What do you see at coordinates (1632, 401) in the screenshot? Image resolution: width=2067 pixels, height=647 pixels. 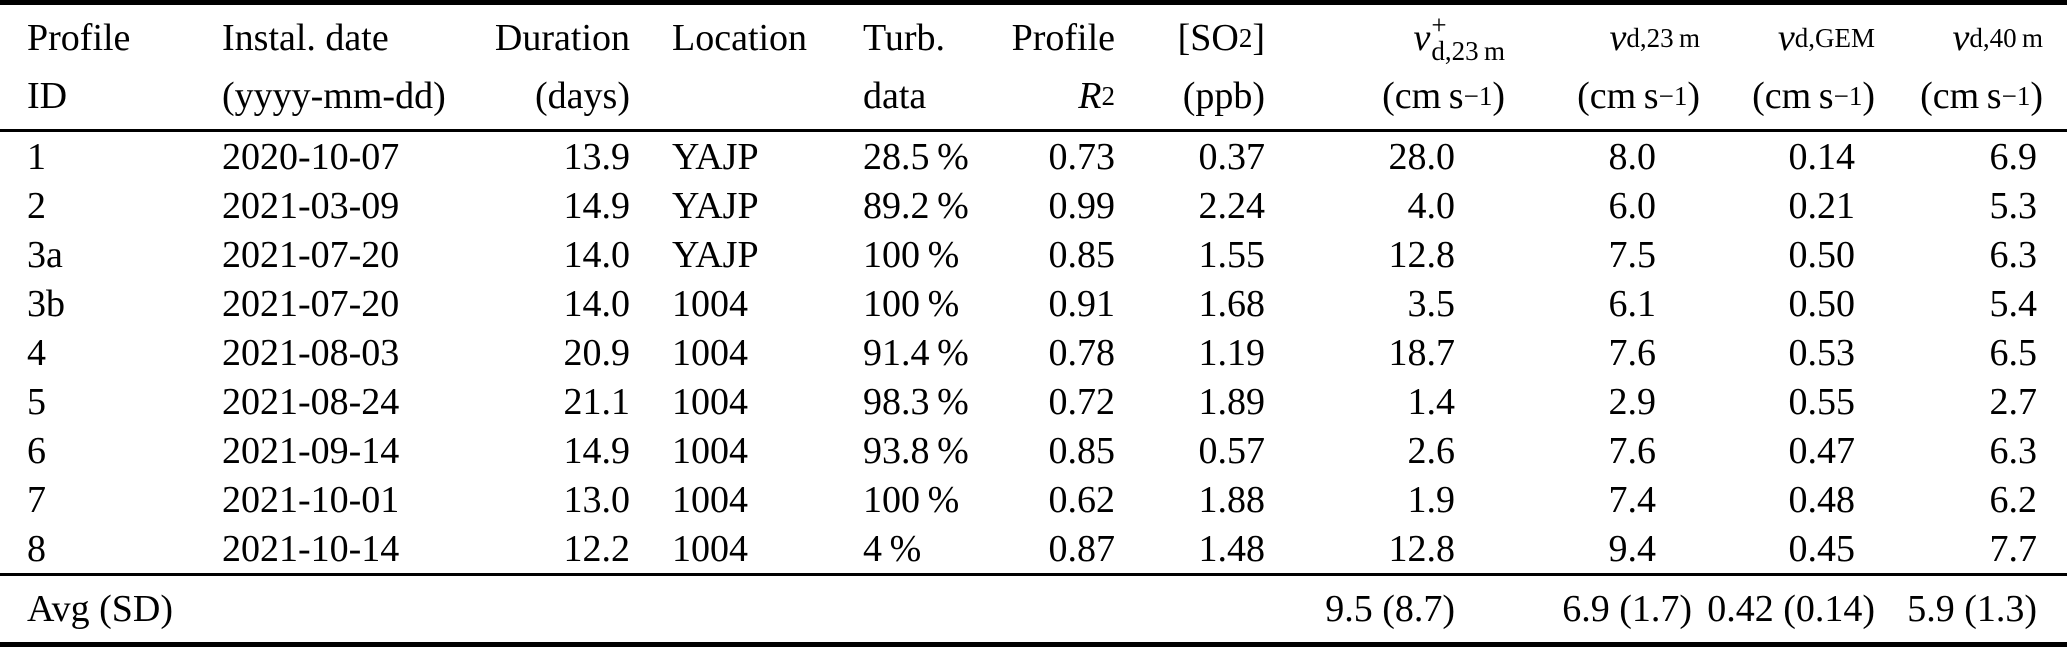 I see `cell-vd23m: 2.9` at bounding box center [1632, 401].